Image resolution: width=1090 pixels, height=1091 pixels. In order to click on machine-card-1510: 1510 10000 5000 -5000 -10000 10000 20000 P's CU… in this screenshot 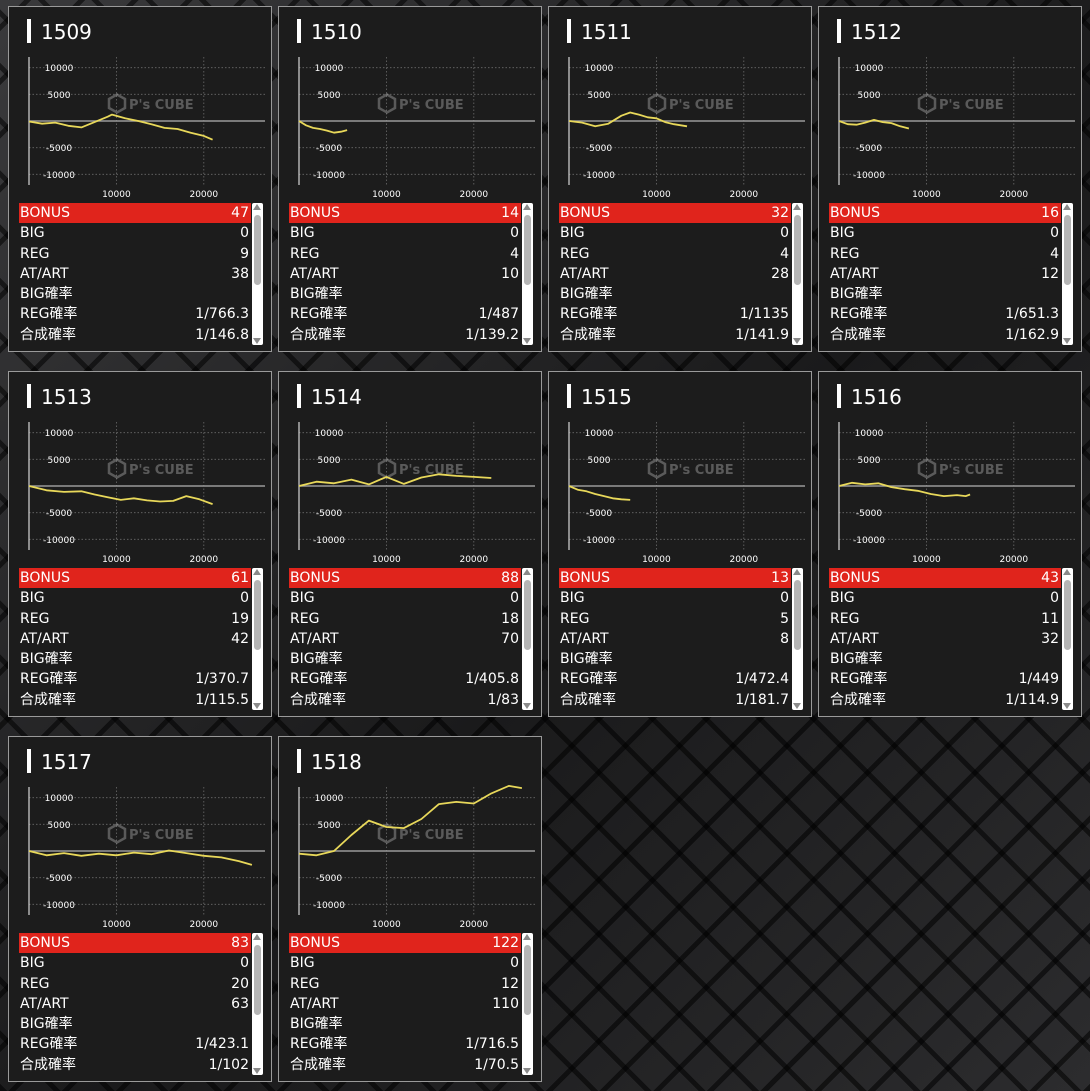, I will do `click(410, 179)`.